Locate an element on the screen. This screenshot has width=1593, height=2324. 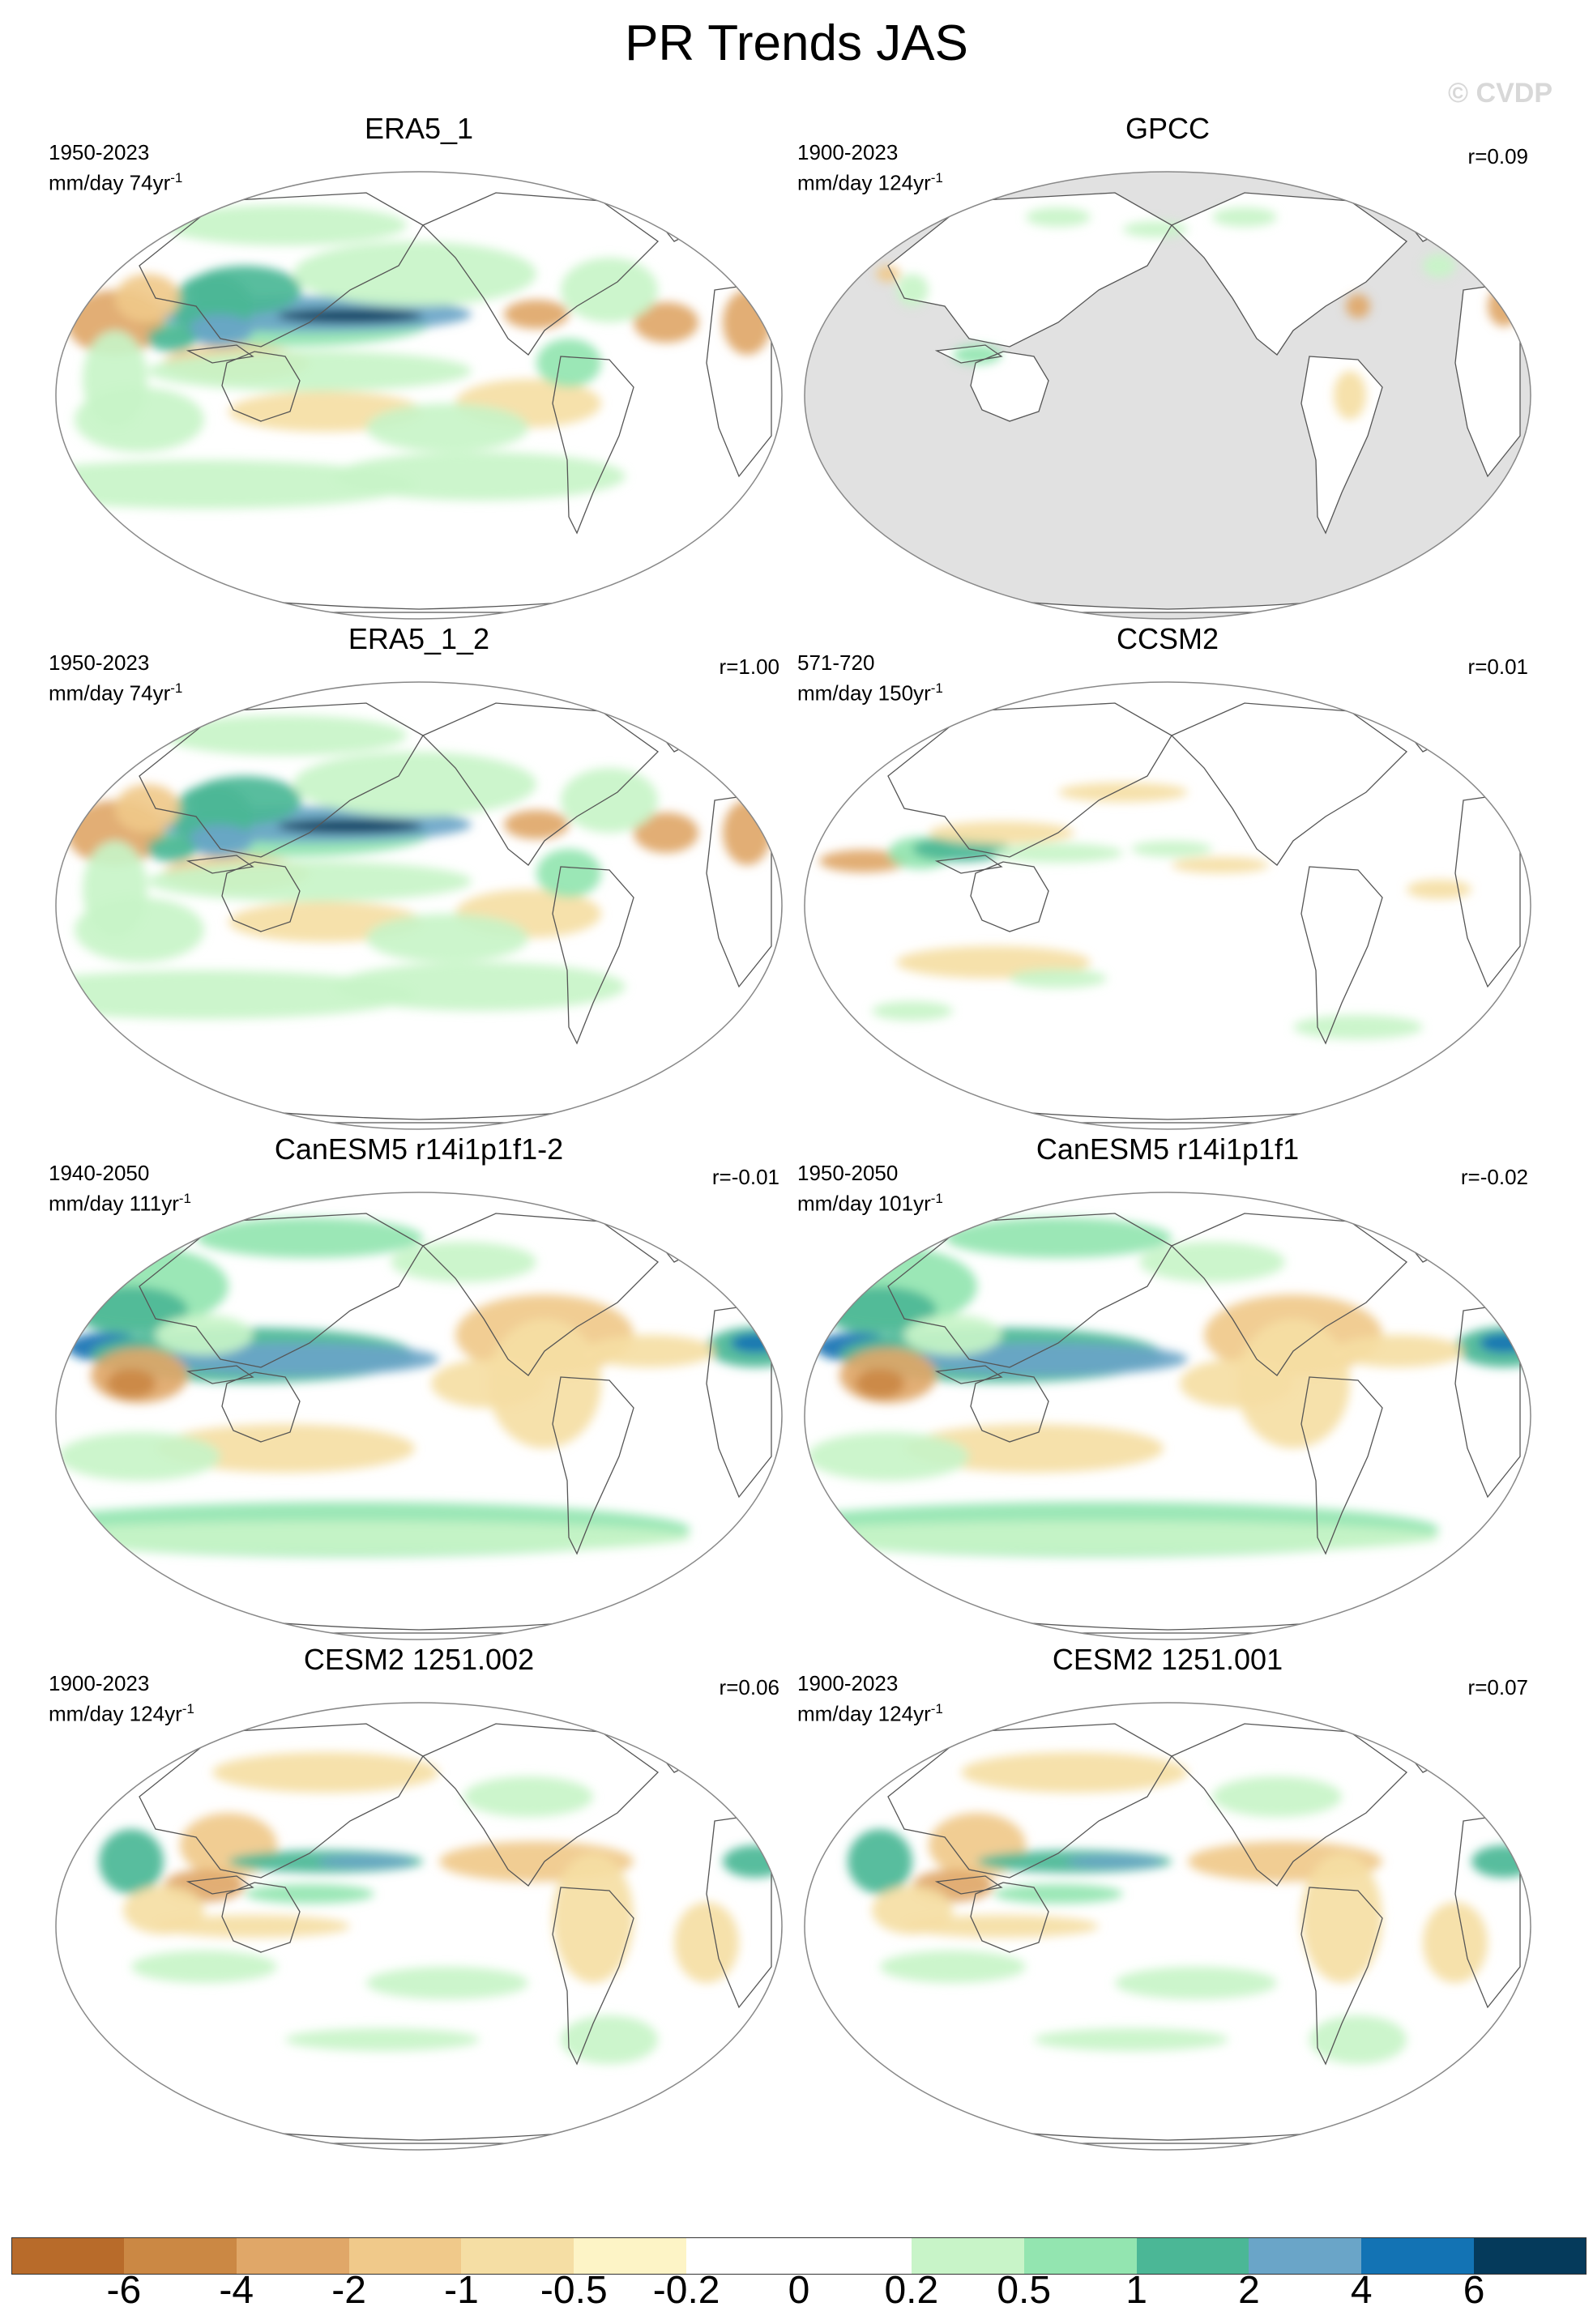
panel-period: 1900-2023 is located at coordinates (848, 1683).